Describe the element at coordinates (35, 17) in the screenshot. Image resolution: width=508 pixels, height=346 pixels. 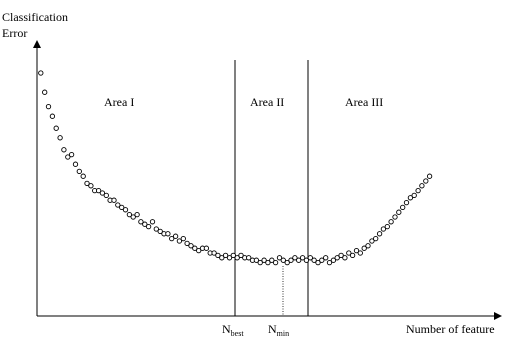
I see `y-axis-label-line1: Classification` at that location.